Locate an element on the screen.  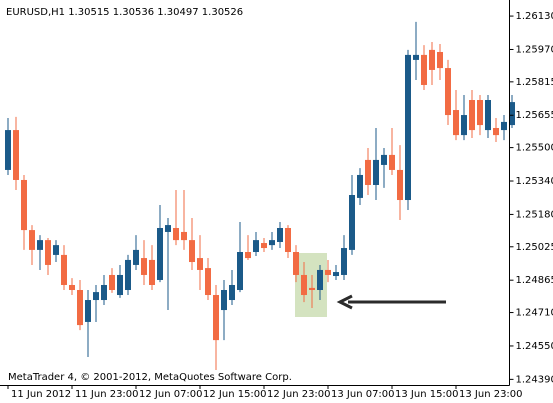
arrow-head is located at coordinates (344, 302).